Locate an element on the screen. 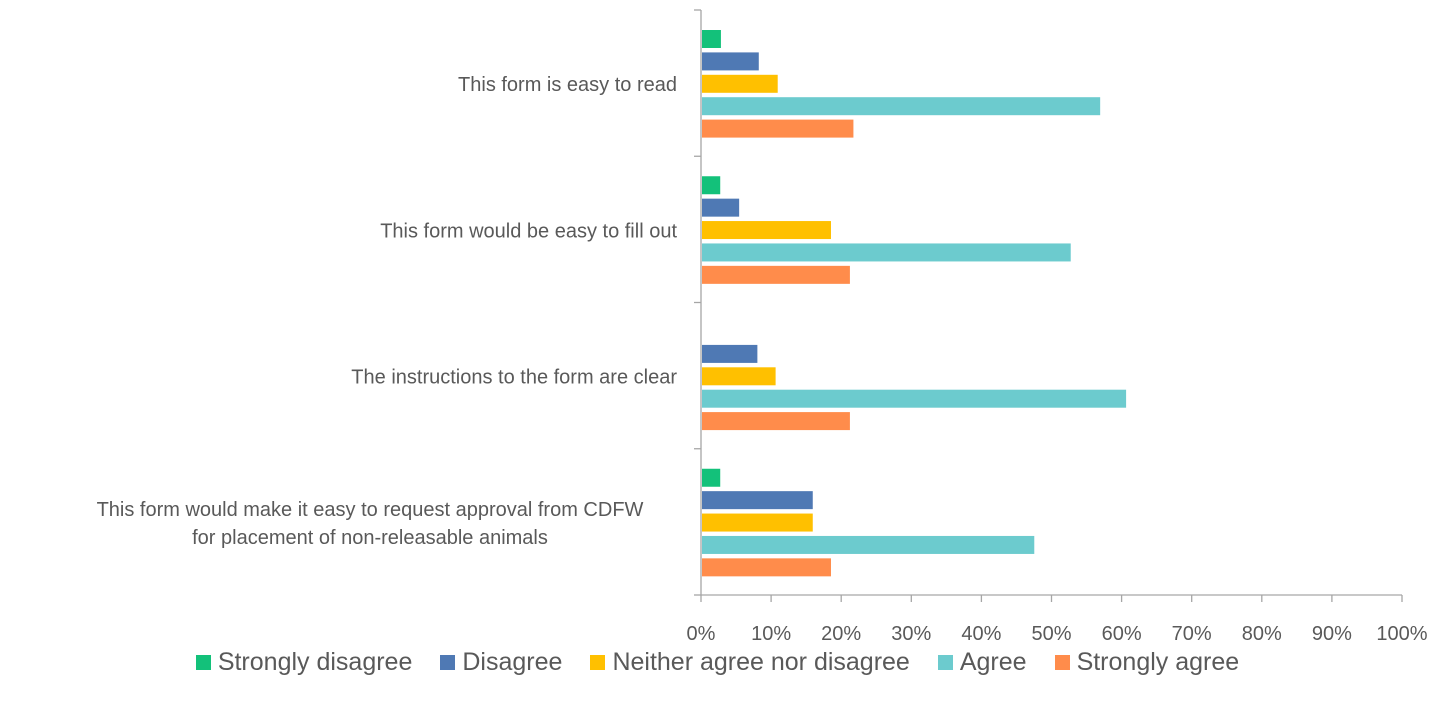 The image size is (1435, 703). legend-item-strongly-agree: Strongly agree is located at coordinates (1147, 662).